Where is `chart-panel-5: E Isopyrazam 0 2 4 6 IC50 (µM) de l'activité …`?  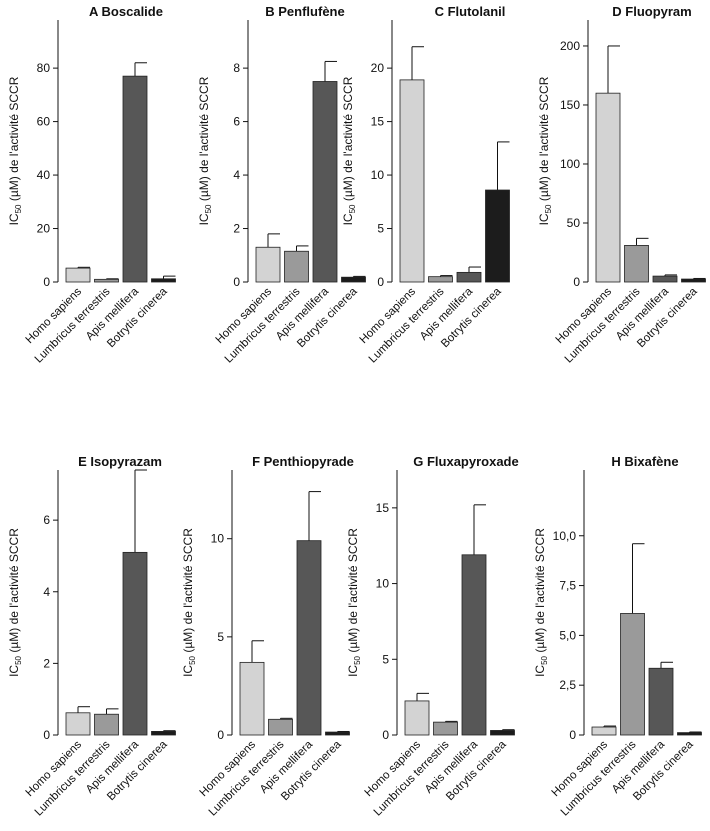
chart-panel-5: E Isopyrazam 0 2 4 6 IC50 (µM) de l'activité … is located at coordinates (91, 636).